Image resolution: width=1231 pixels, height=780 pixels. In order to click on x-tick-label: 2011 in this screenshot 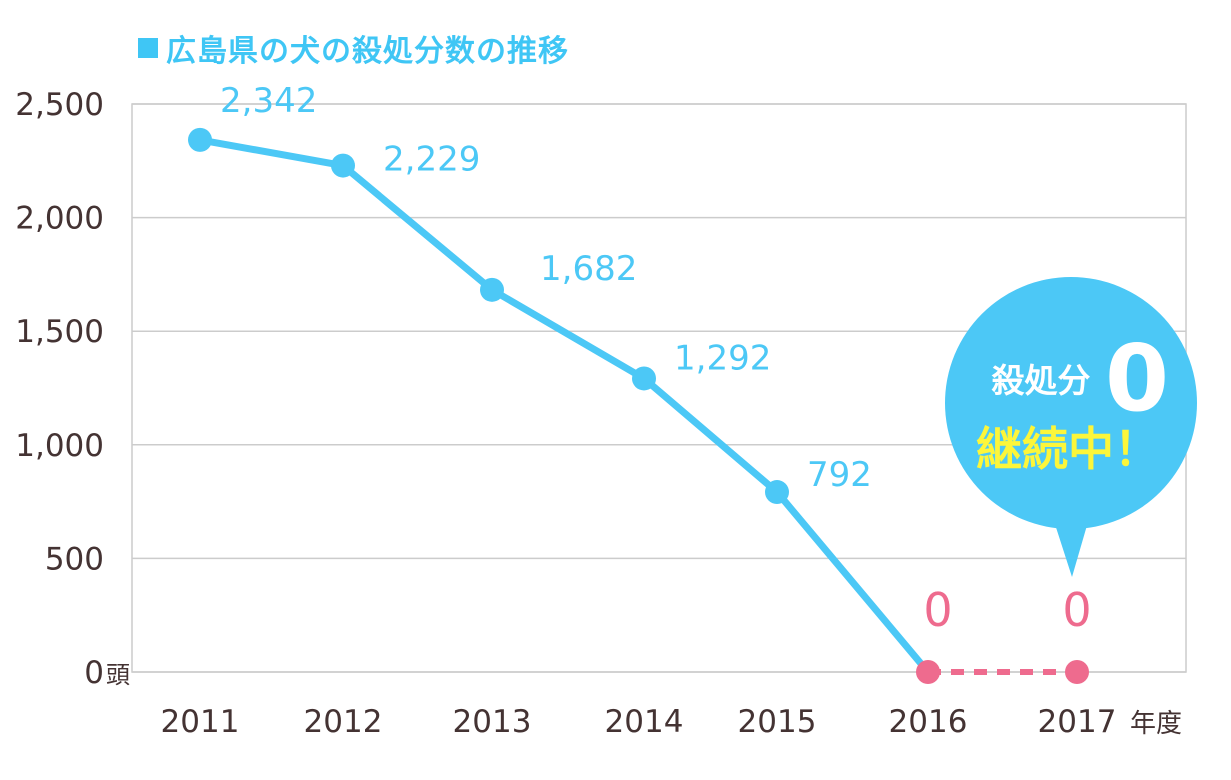, I will do `click(200, 722)`.